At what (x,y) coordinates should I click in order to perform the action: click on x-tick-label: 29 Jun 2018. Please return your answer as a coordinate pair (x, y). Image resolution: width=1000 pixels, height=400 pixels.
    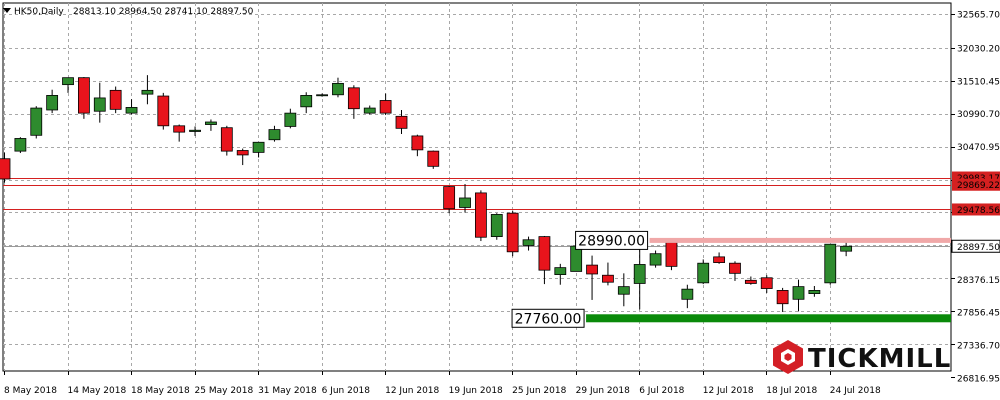
    Looking at the image, I should click on (603, 391).